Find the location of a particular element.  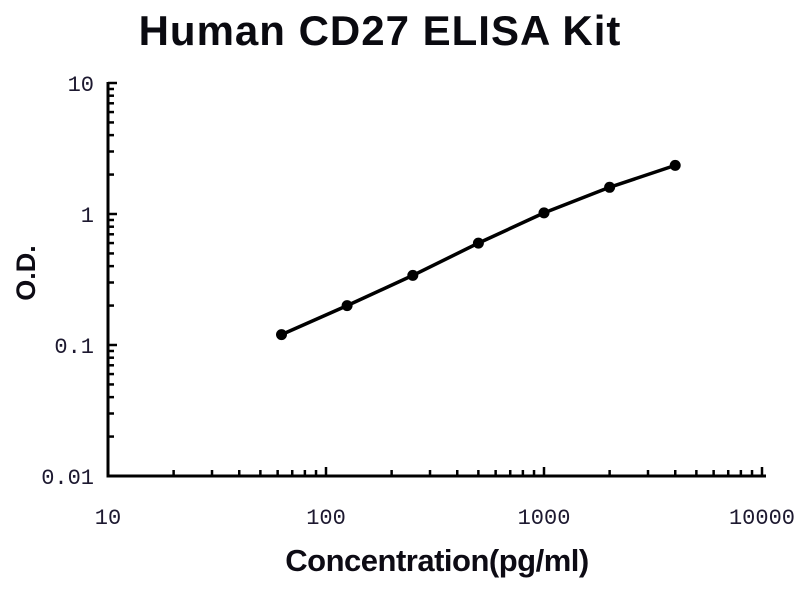

x-axis-title: Concentration(pg/ml) is located at coordinates (437, 560).